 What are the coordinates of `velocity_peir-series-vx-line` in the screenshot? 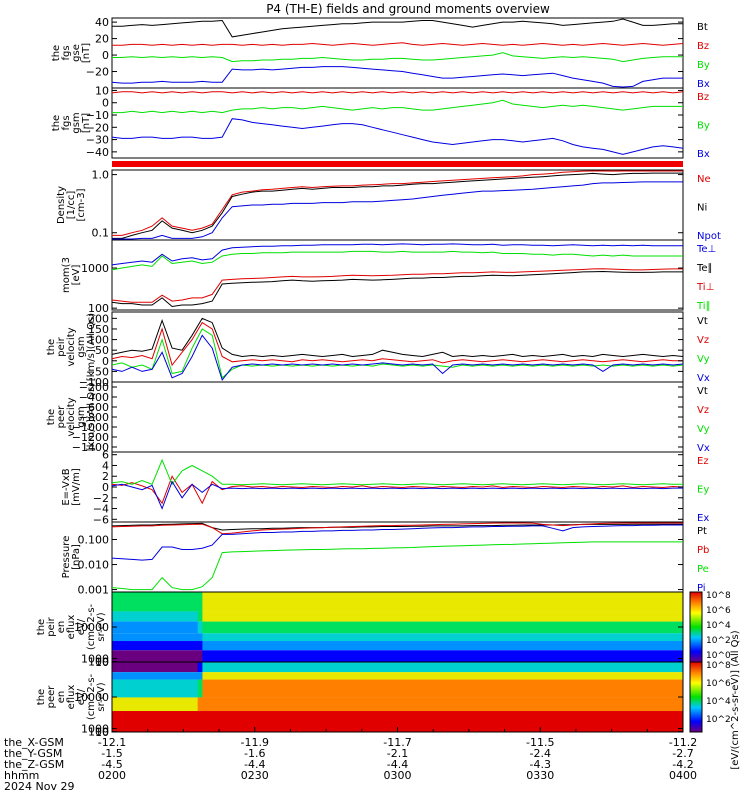 It's located at (397, 357).